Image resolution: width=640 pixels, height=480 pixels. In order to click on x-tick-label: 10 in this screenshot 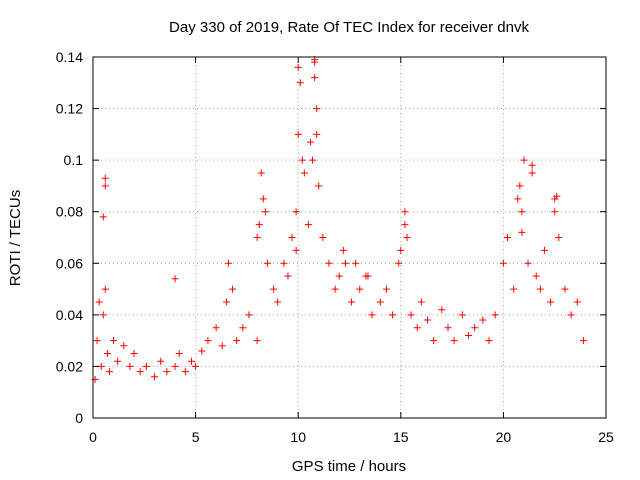, I will do `click(298, 437)`.